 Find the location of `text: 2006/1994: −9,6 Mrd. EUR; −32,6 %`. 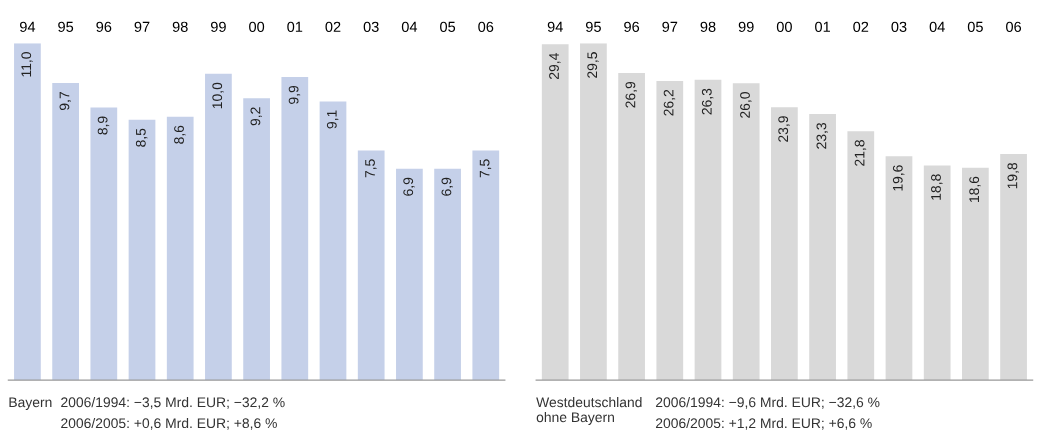

text: 2006/1994: −9,6 Mrd. EUR; −32,6 % is located at coordinates (767, 403).